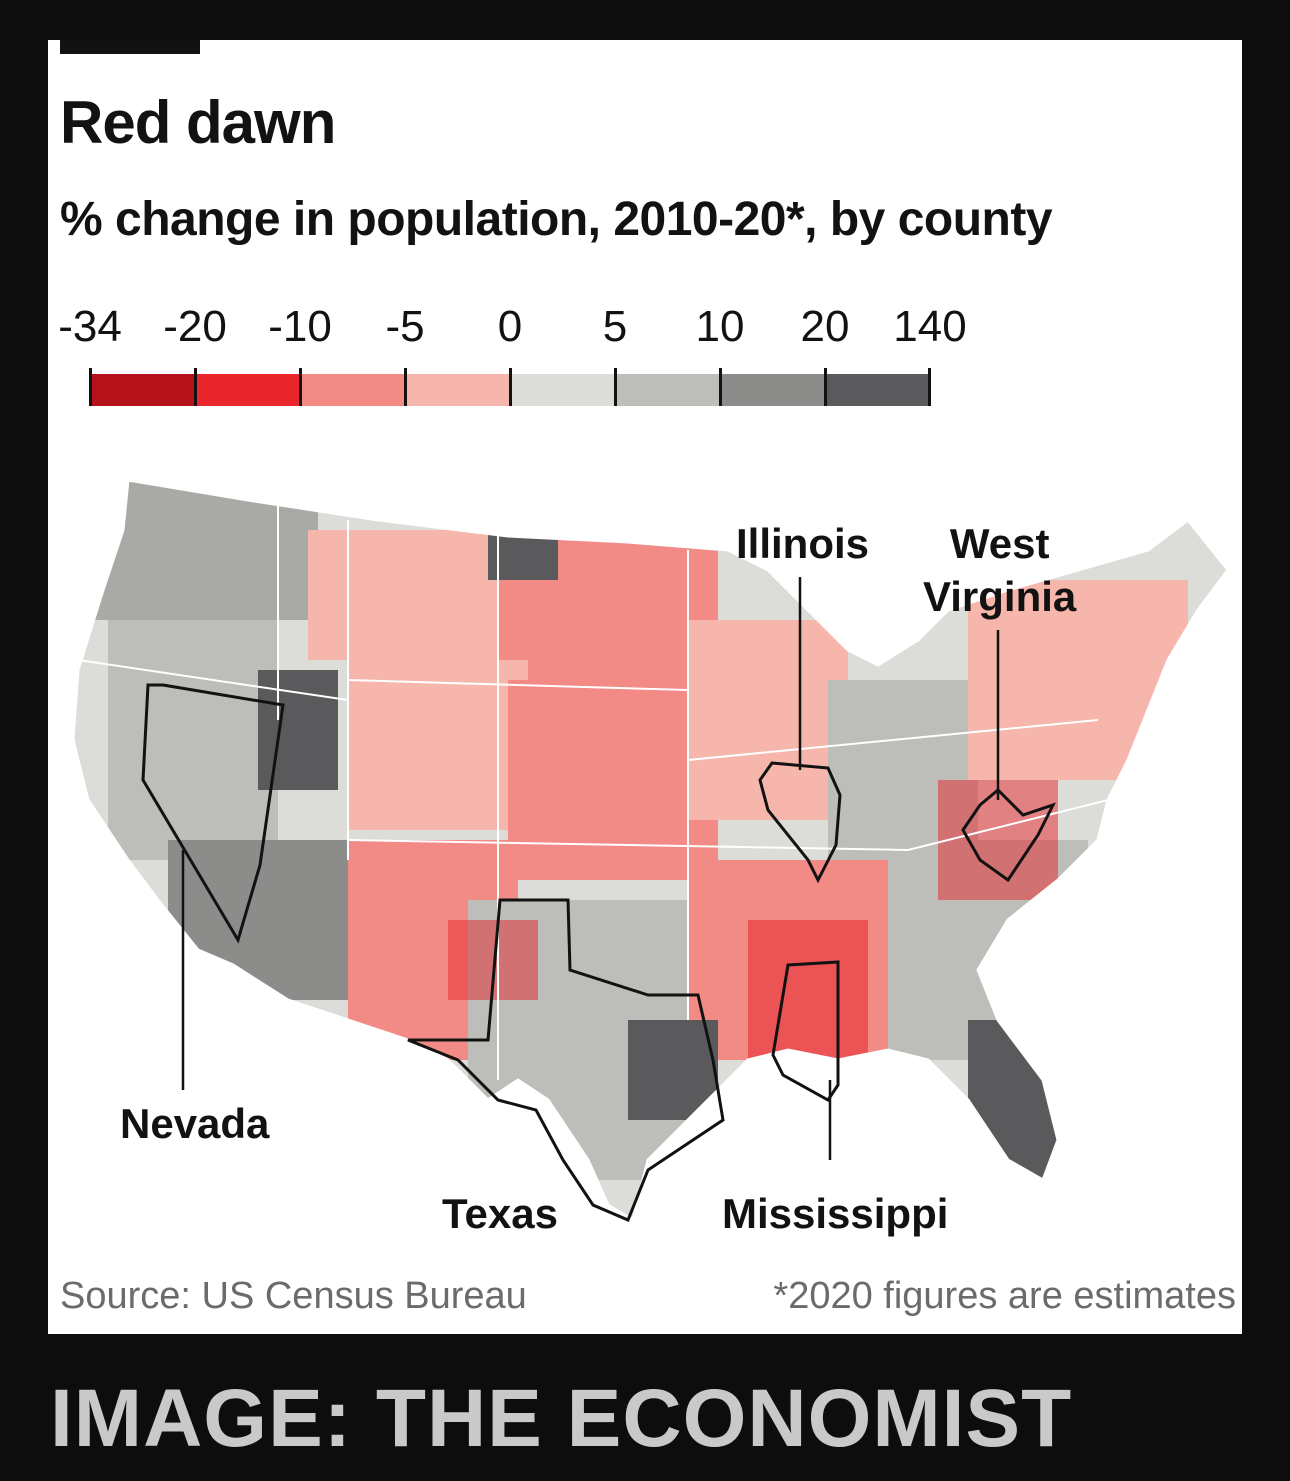  Describe the element at coordinates (405, 326) in the screenshot. I see `legend-tick-label: -5` at that location.